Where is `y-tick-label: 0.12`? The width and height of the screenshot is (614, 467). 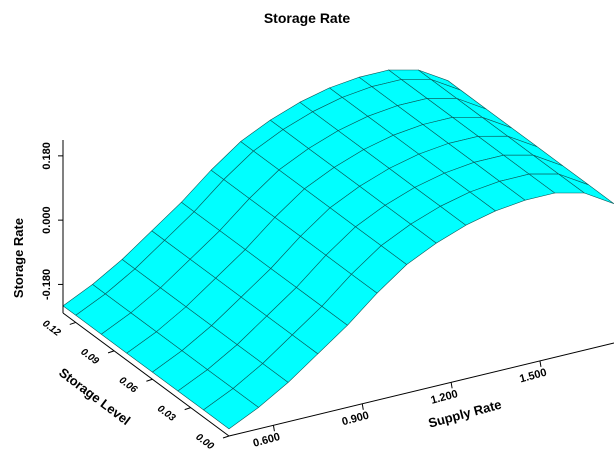 y-tick-label: 0.12 is located at coordinates (51, 328).